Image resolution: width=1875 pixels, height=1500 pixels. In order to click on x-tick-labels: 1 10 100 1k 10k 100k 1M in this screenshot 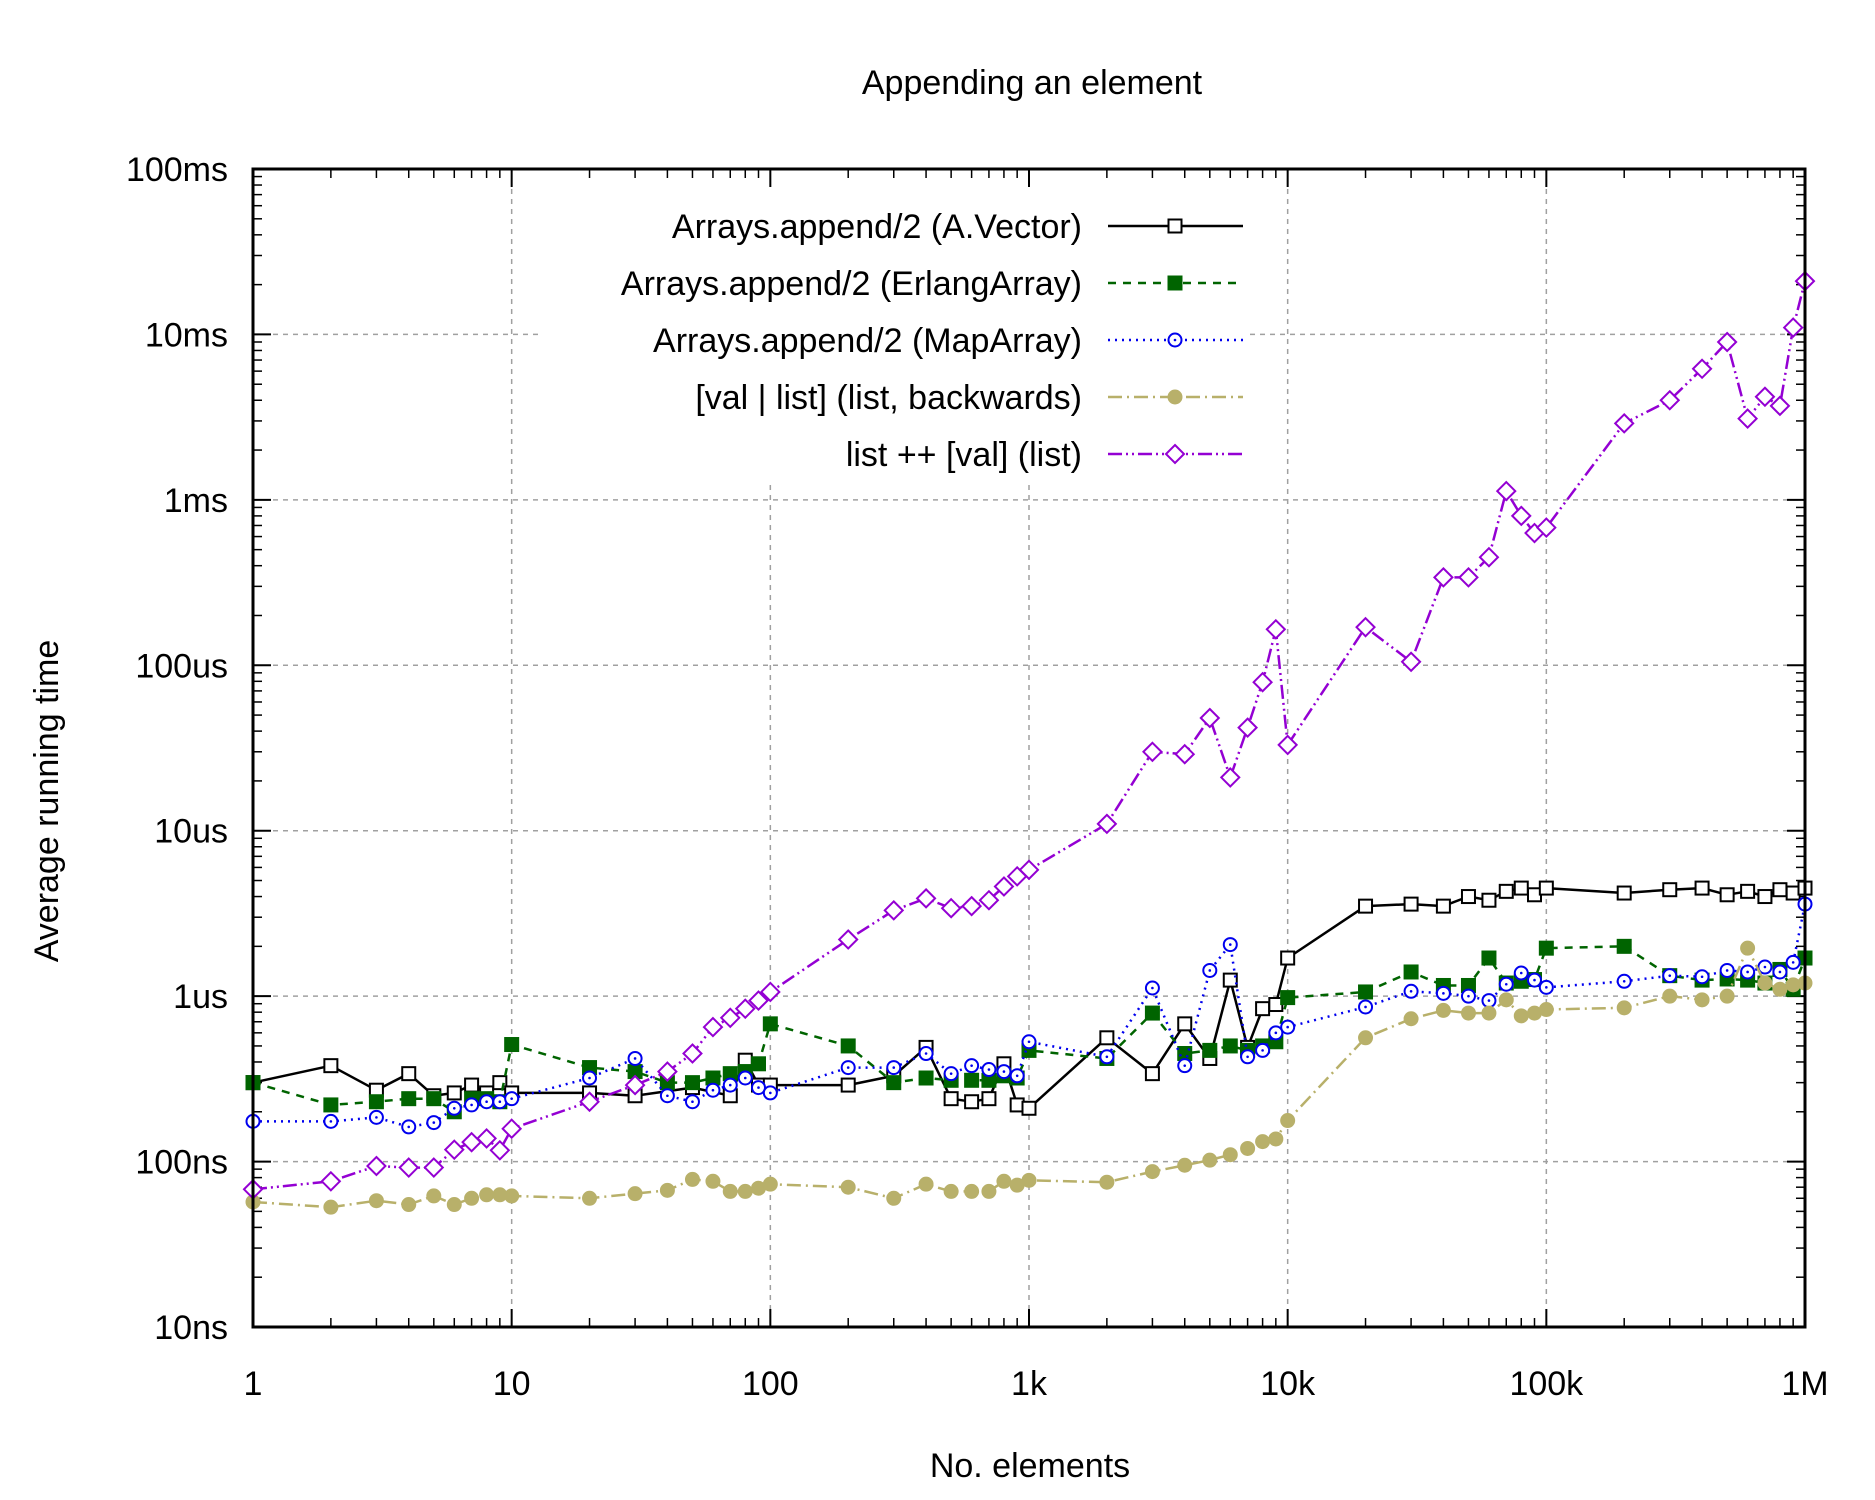, I will do `click(1036, 1384)`.